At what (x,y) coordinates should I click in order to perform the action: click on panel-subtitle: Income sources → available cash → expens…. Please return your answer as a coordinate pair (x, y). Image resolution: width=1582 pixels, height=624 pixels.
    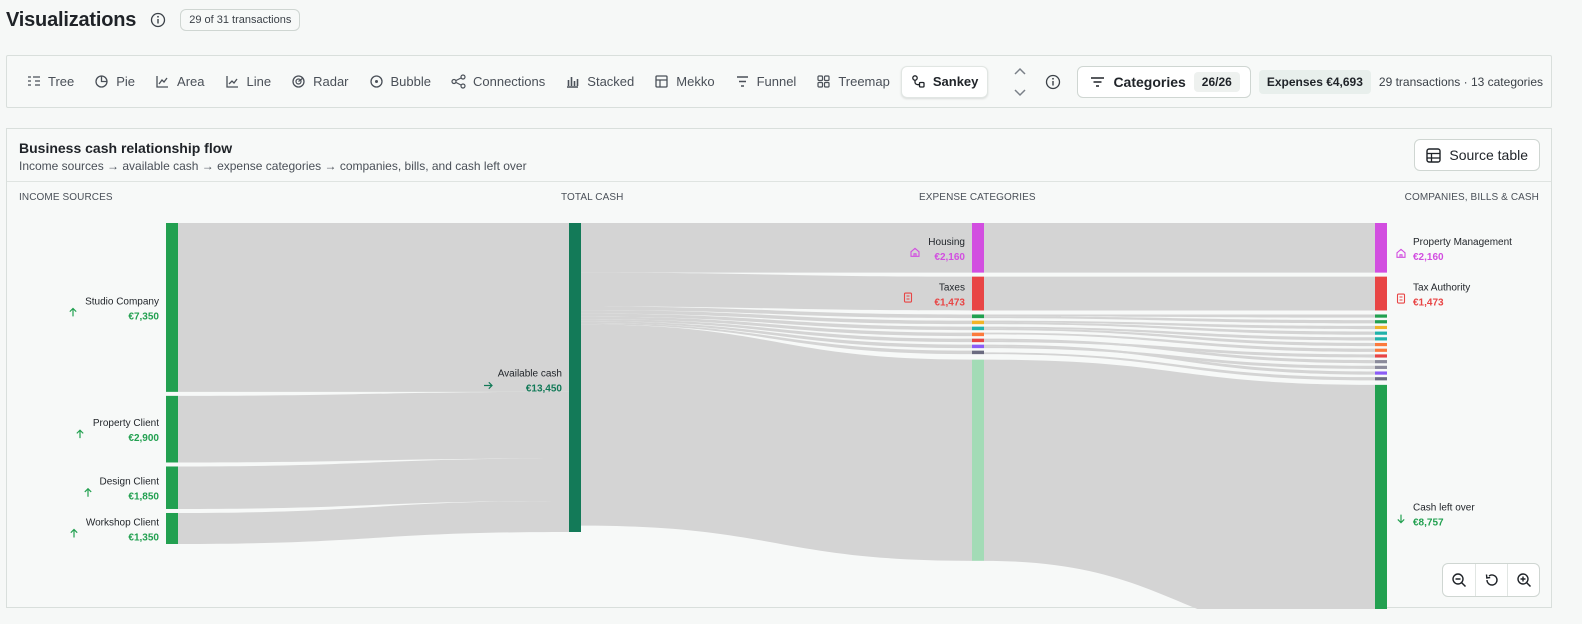
    Looking at the image, I should click on (273, 166).